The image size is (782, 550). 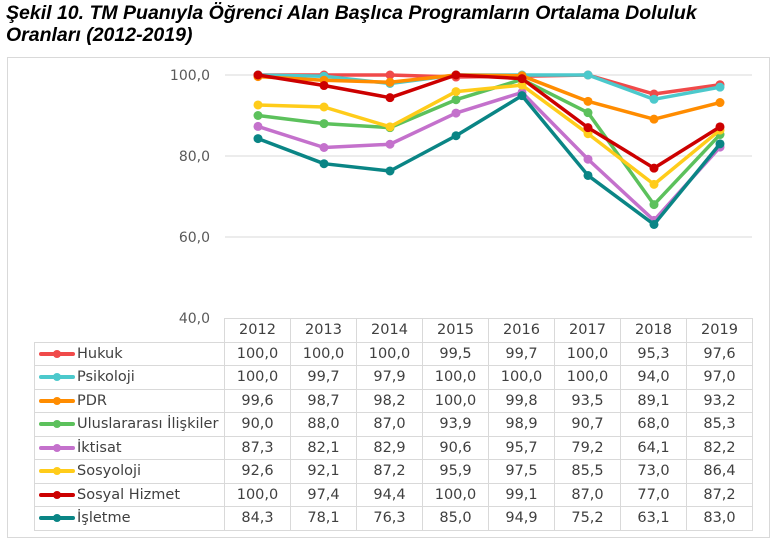 What do you see at coordinates (653, 447) in the screenshot?
I see `data-value-cell: 64,1` at bounding box center [653, 447].